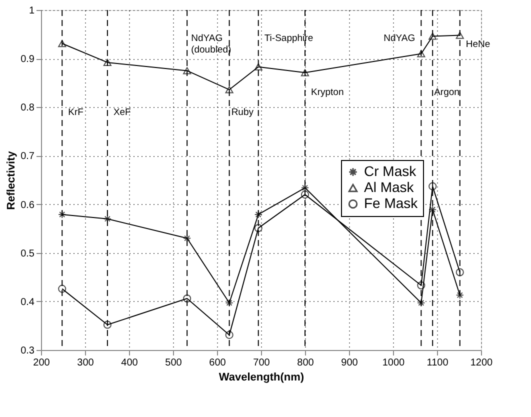  Describe the element at coordinates (211, 44) in the screenshot. I see `ref-line-label: NdYAG (doubled)` at that location.